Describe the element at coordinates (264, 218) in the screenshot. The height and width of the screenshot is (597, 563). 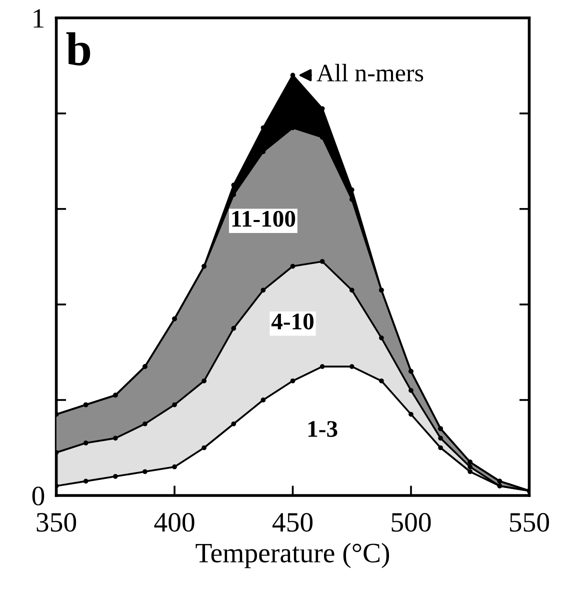
I see `series-label: 11-100` at that location.